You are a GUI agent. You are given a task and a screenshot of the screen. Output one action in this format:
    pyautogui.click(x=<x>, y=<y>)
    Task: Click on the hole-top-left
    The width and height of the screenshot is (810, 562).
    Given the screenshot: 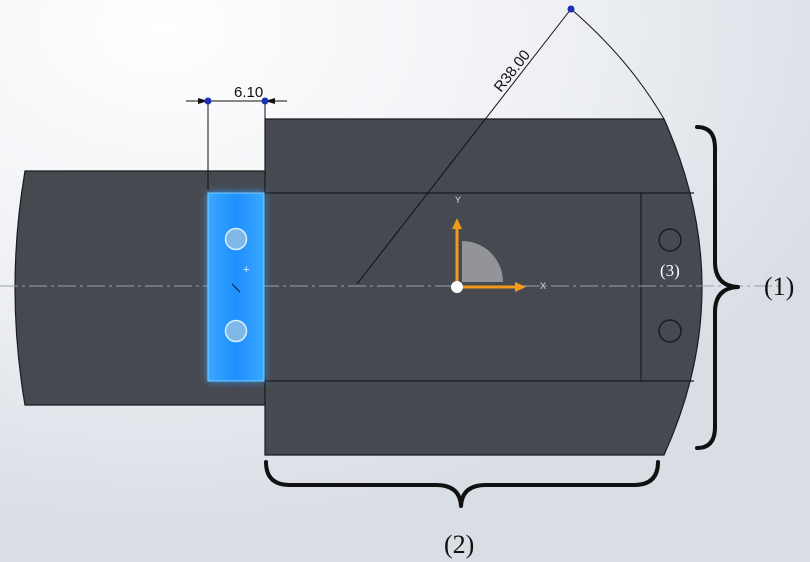 What is the action you would take?
    pyautogui.click(x=236, y=239)
    